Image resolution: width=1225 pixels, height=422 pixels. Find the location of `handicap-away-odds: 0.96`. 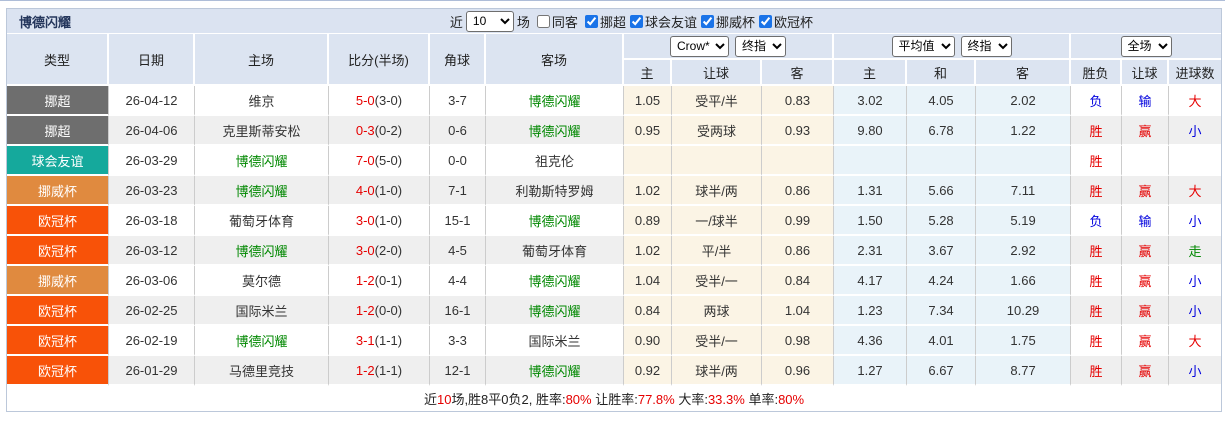

handicap-away-odds: 0.96 is located at coordinates (798, 371).